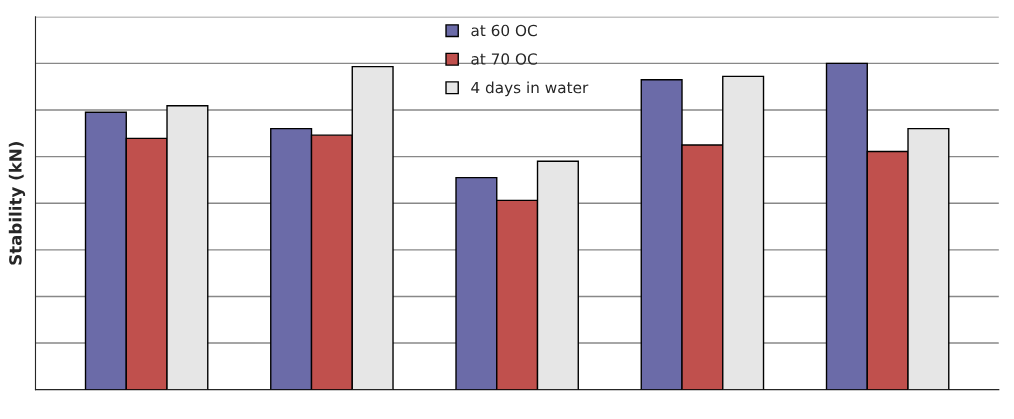 The image size is (1014, 419). What do you see at coordinates (504, 30) in the screenshot?
I see `legend-label: at 60 OC` at bounding box center [504, 30].